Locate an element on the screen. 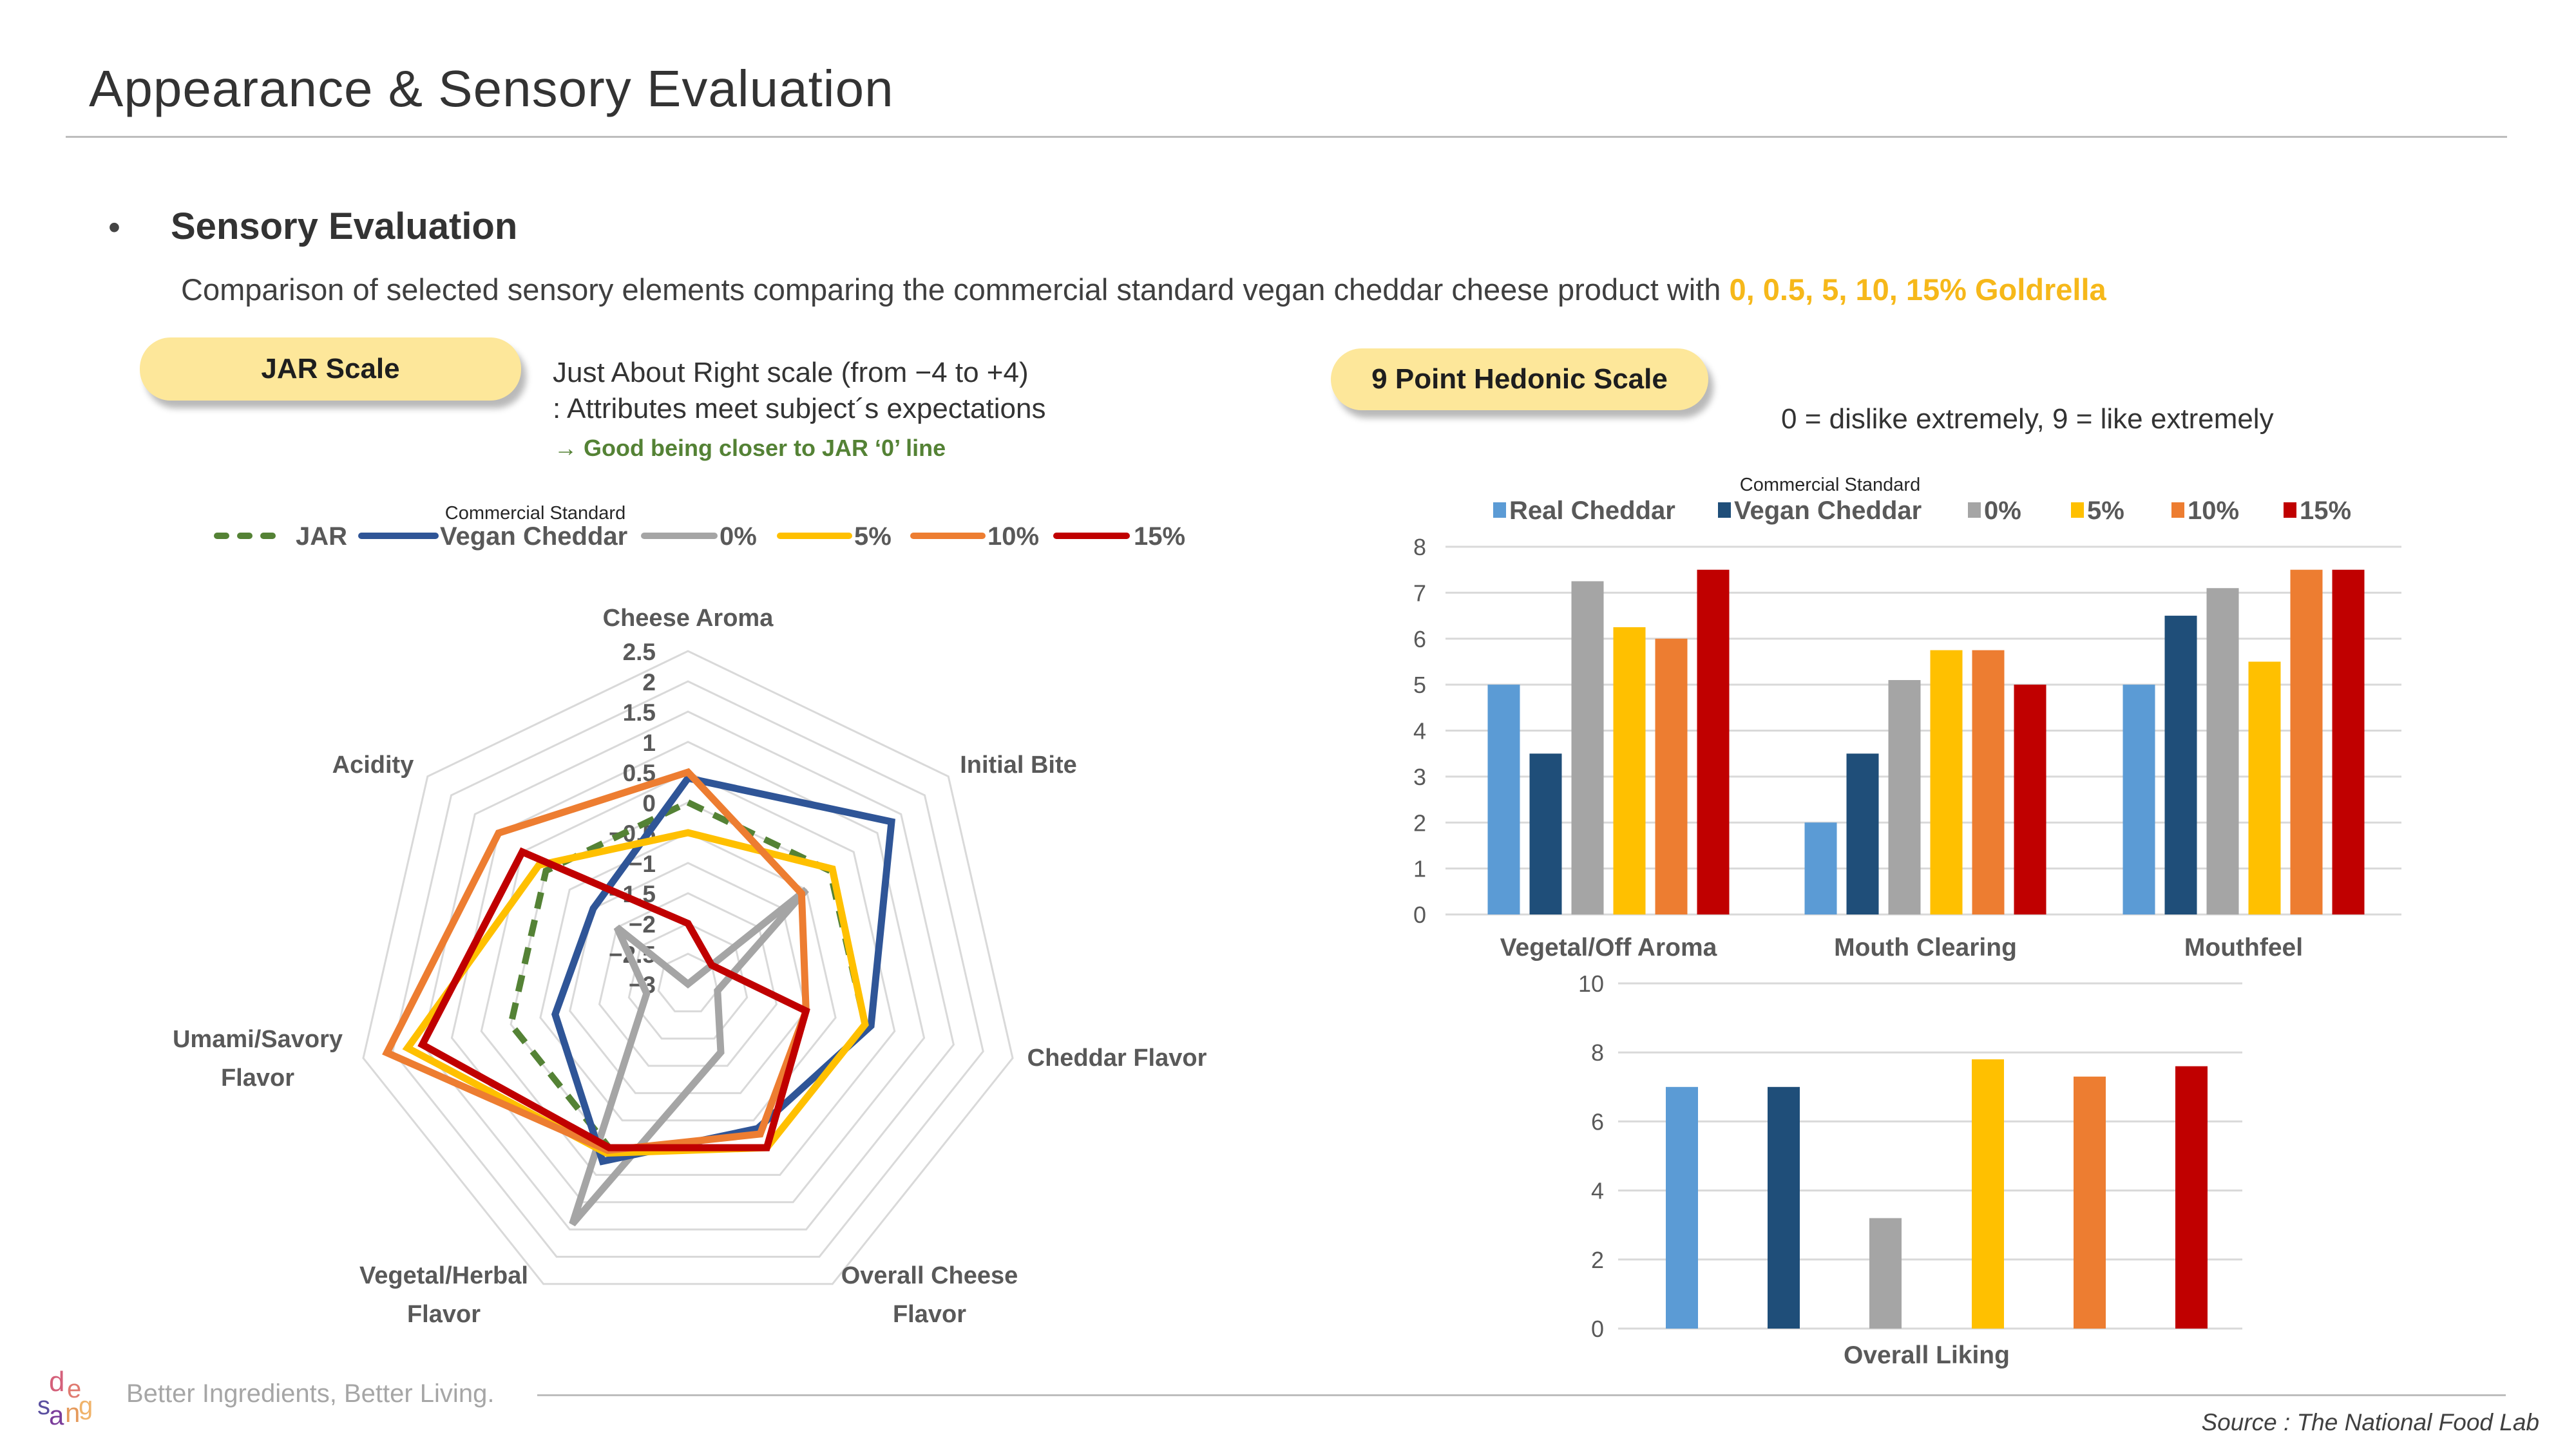 The height and width of the screenshot is (1449, 2576). bar-mouth-clearing-10- is located at coordinates (1988, 782).